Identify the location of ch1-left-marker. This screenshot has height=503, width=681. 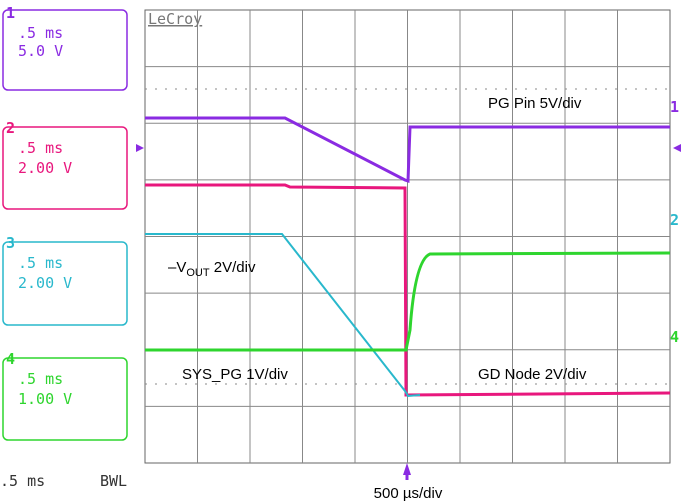
(140, 148).